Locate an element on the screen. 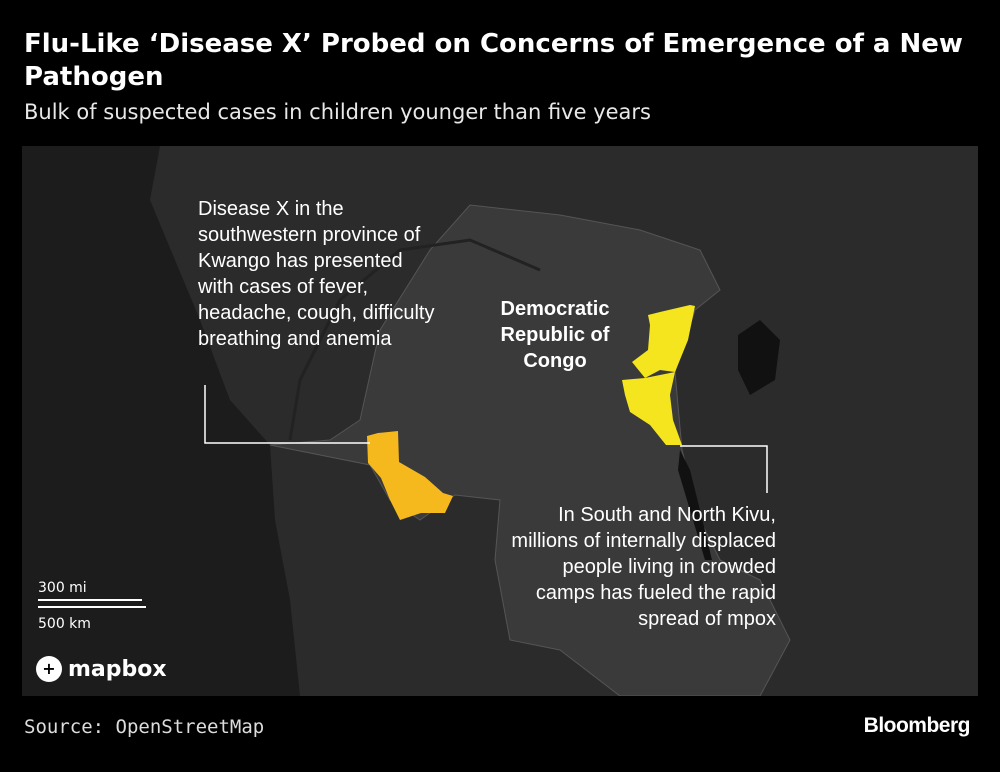  mapbox-logo: + mapbox is located at coordinates (101, 669).